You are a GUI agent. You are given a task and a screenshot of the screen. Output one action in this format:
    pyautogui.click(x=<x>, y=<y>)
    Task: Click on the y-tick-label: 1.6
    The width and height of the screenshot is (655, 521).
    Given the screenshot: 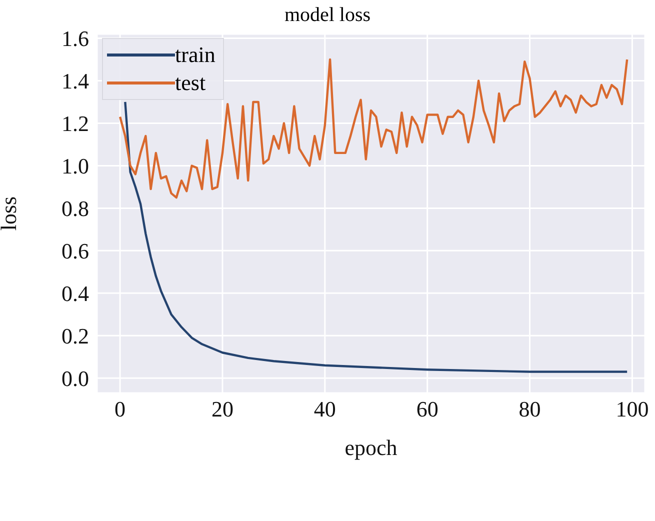 What is the action you would take?
    pyautogui.click(x=75, y=39)
    